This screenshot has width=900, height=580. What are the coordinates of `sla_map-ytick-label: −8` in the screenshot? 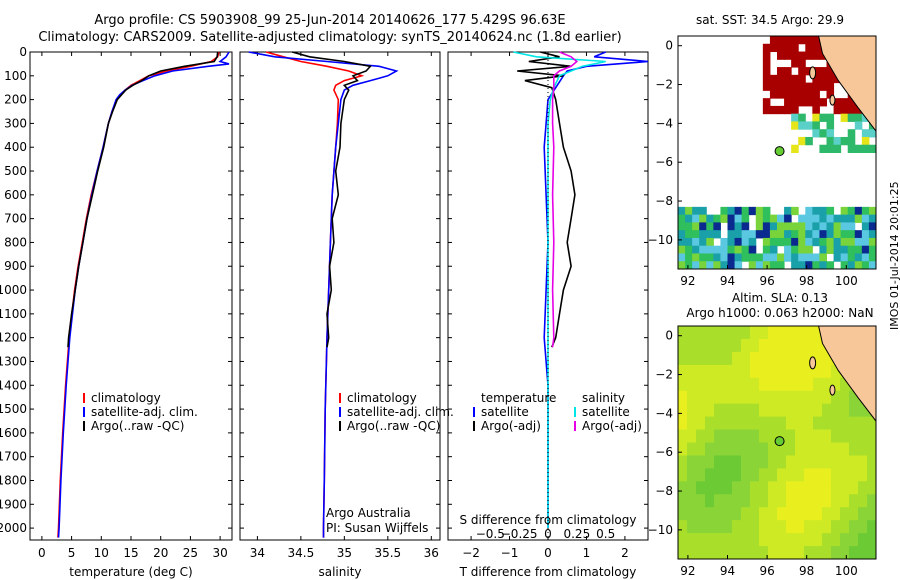 It's located at (664, 491).